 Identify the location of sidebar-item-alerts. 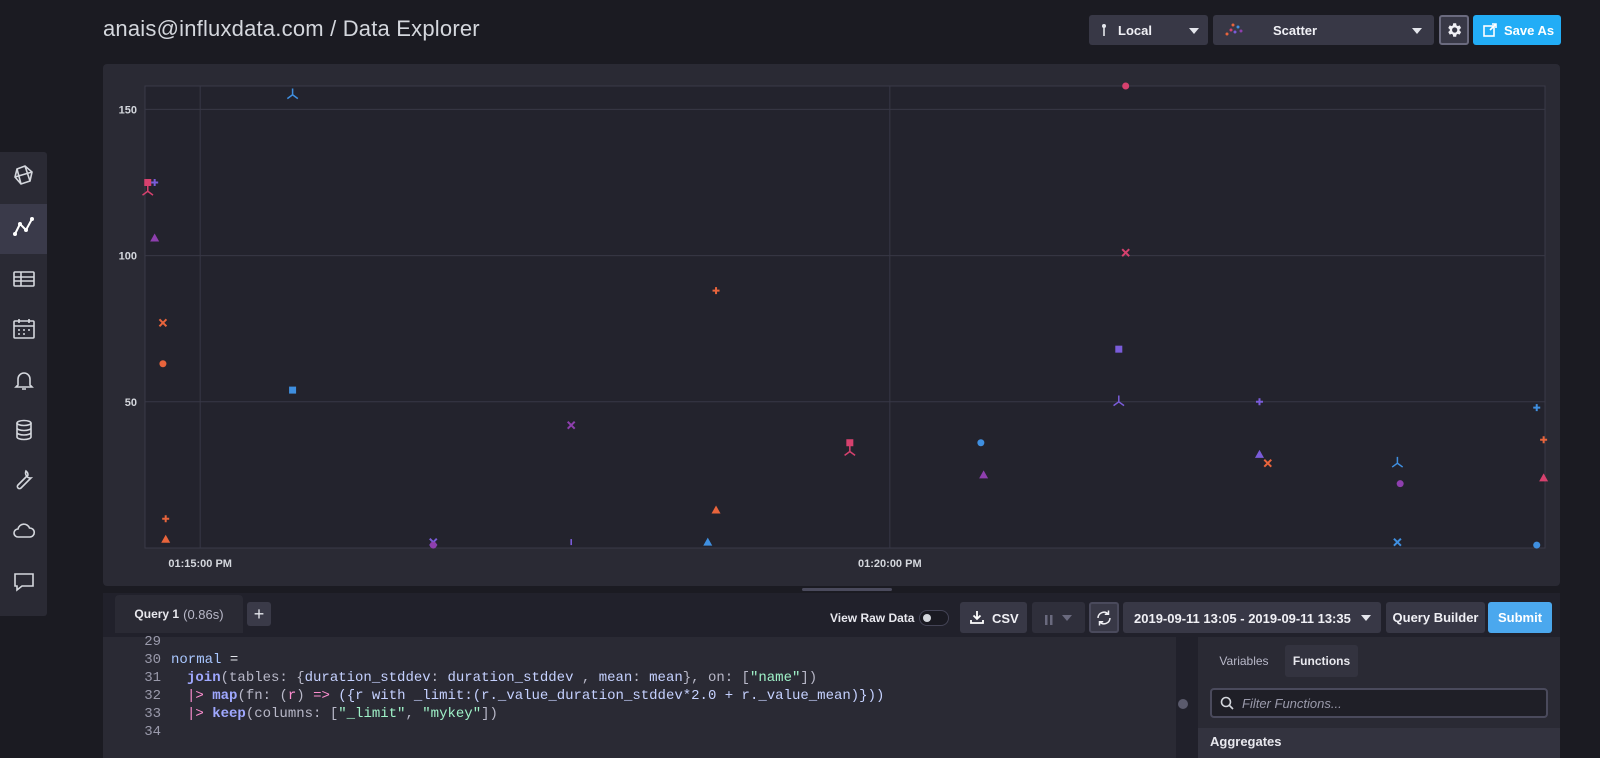
(23, 382).